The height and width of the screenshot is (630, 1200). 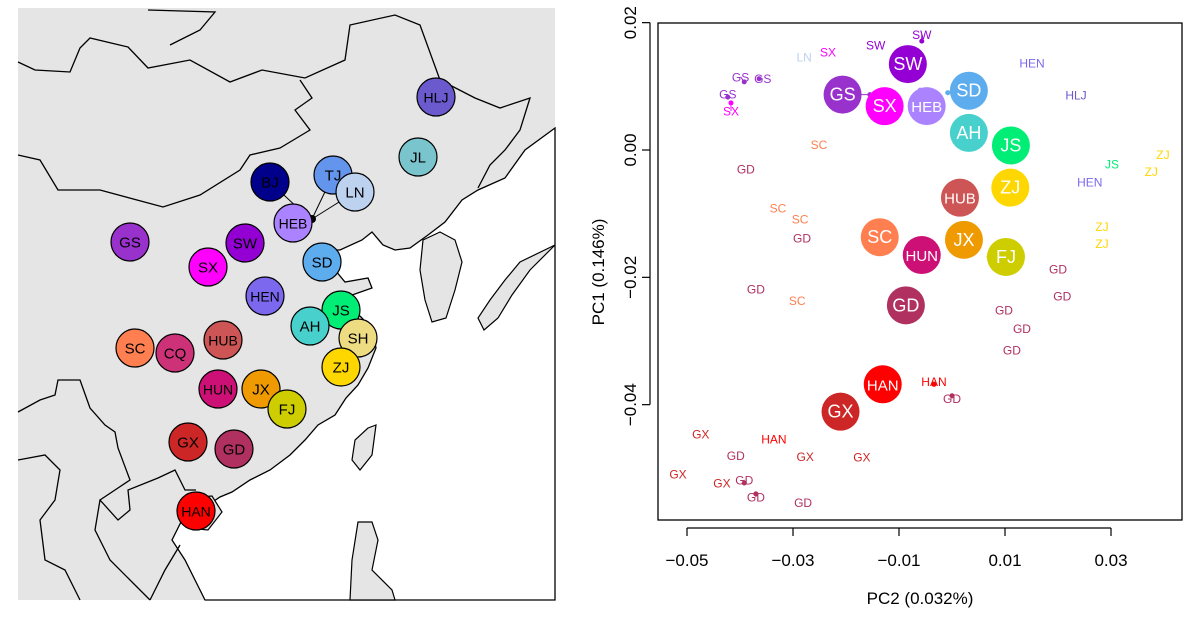 What do you see at coordinates (630, 22) in the screenshot?
I see `y-tick-label: 0.02` at bounding box center [630, 22].